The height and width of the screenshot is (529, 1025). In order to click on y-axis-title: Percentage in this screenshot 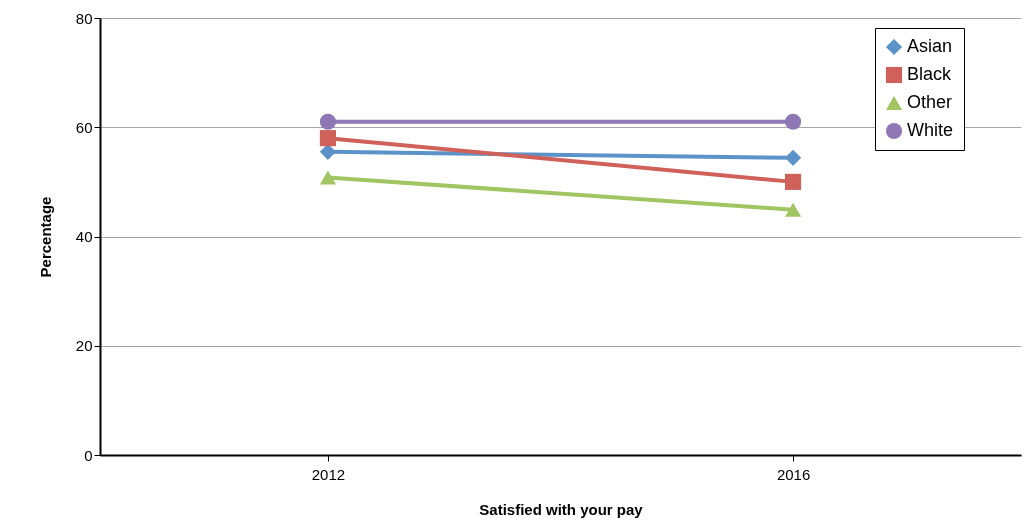, I will do `click(45, 237)`.